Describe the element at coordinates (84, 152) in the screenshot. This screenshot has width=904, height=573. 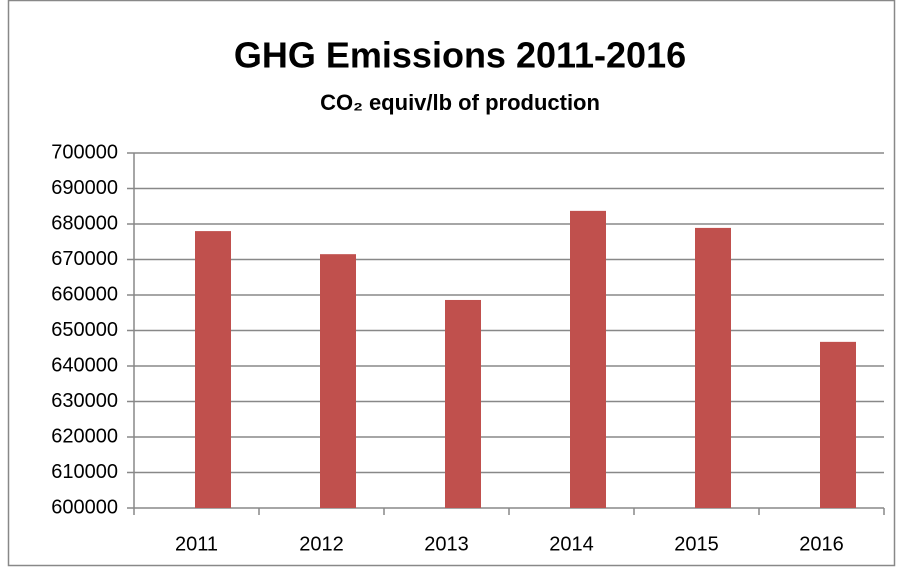
I see `y-tick-label: 700000` at that location.